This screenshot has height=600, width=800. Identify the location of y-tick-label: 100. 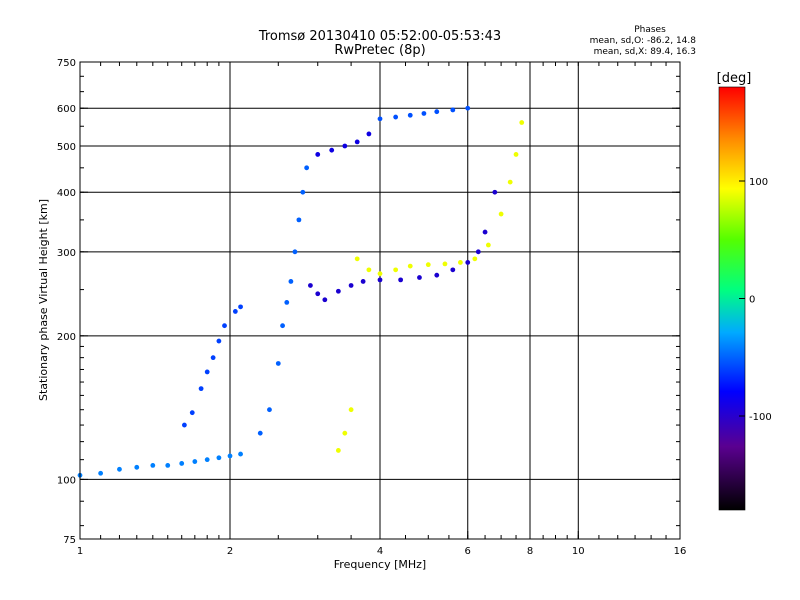
(66, 480).